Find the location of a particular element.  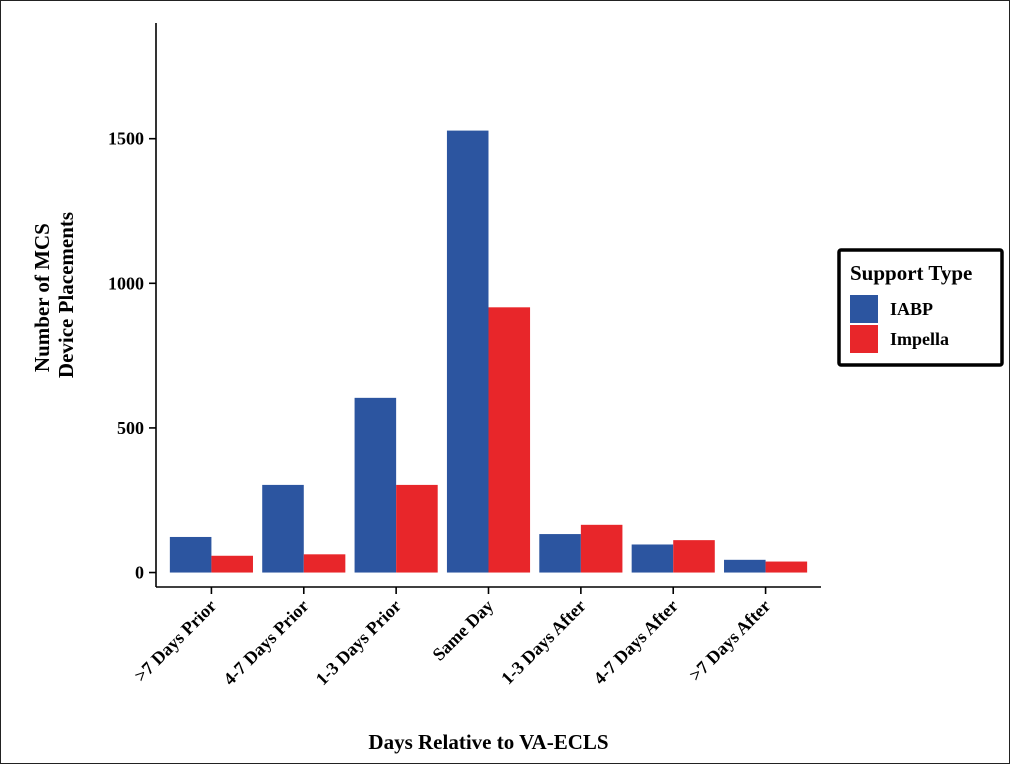

x-tick-label: 1-3 Days After is located at coordinates (543, 642).